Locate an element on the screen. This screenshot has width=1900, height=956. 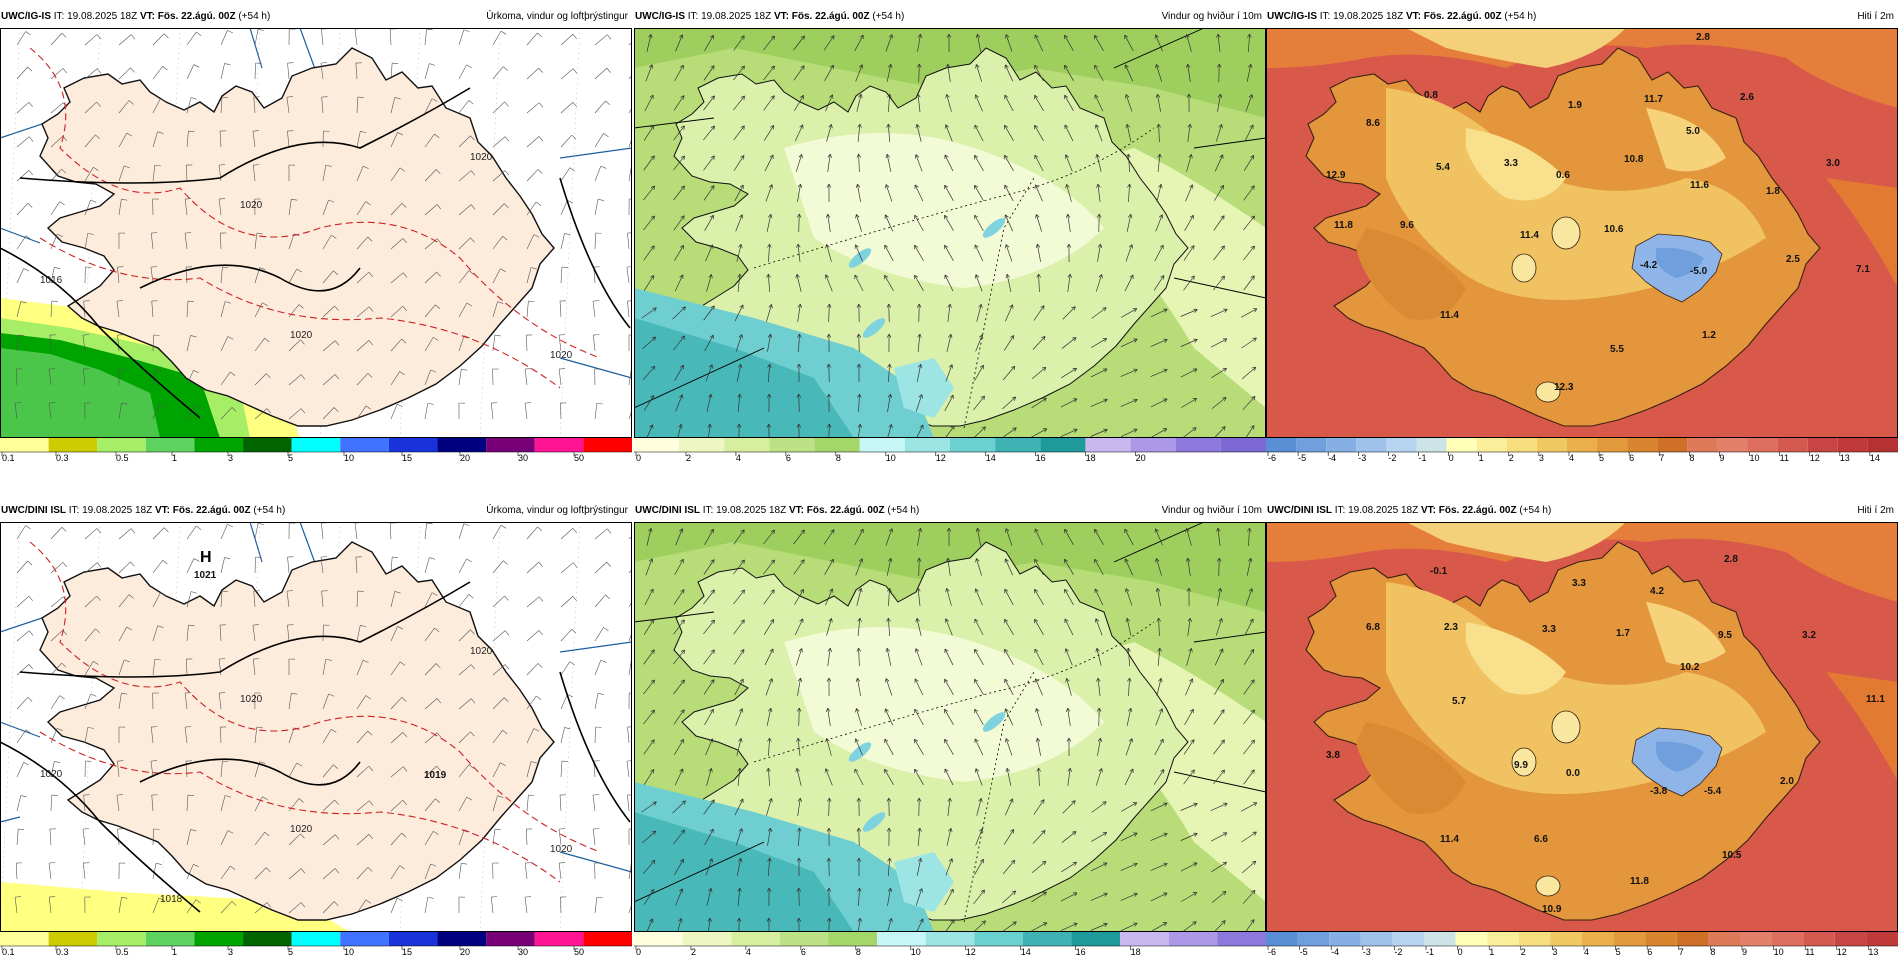
temperature-value: 6.6 is located at coordinates (1541, 839).